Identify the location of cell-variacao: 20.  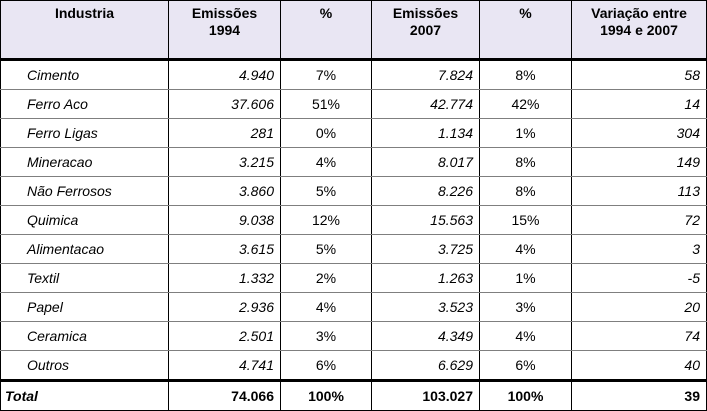
(639, 307).